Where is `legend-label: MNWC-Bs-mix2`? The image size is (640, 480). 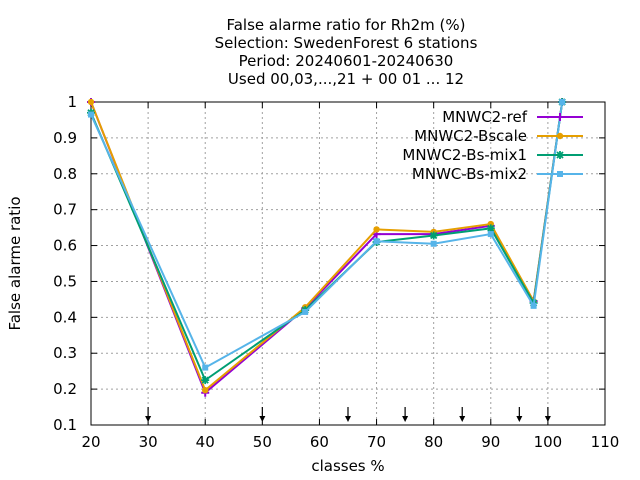 legend-label: MNWC-Bs-mix2 is located at coordinates (469, 174).